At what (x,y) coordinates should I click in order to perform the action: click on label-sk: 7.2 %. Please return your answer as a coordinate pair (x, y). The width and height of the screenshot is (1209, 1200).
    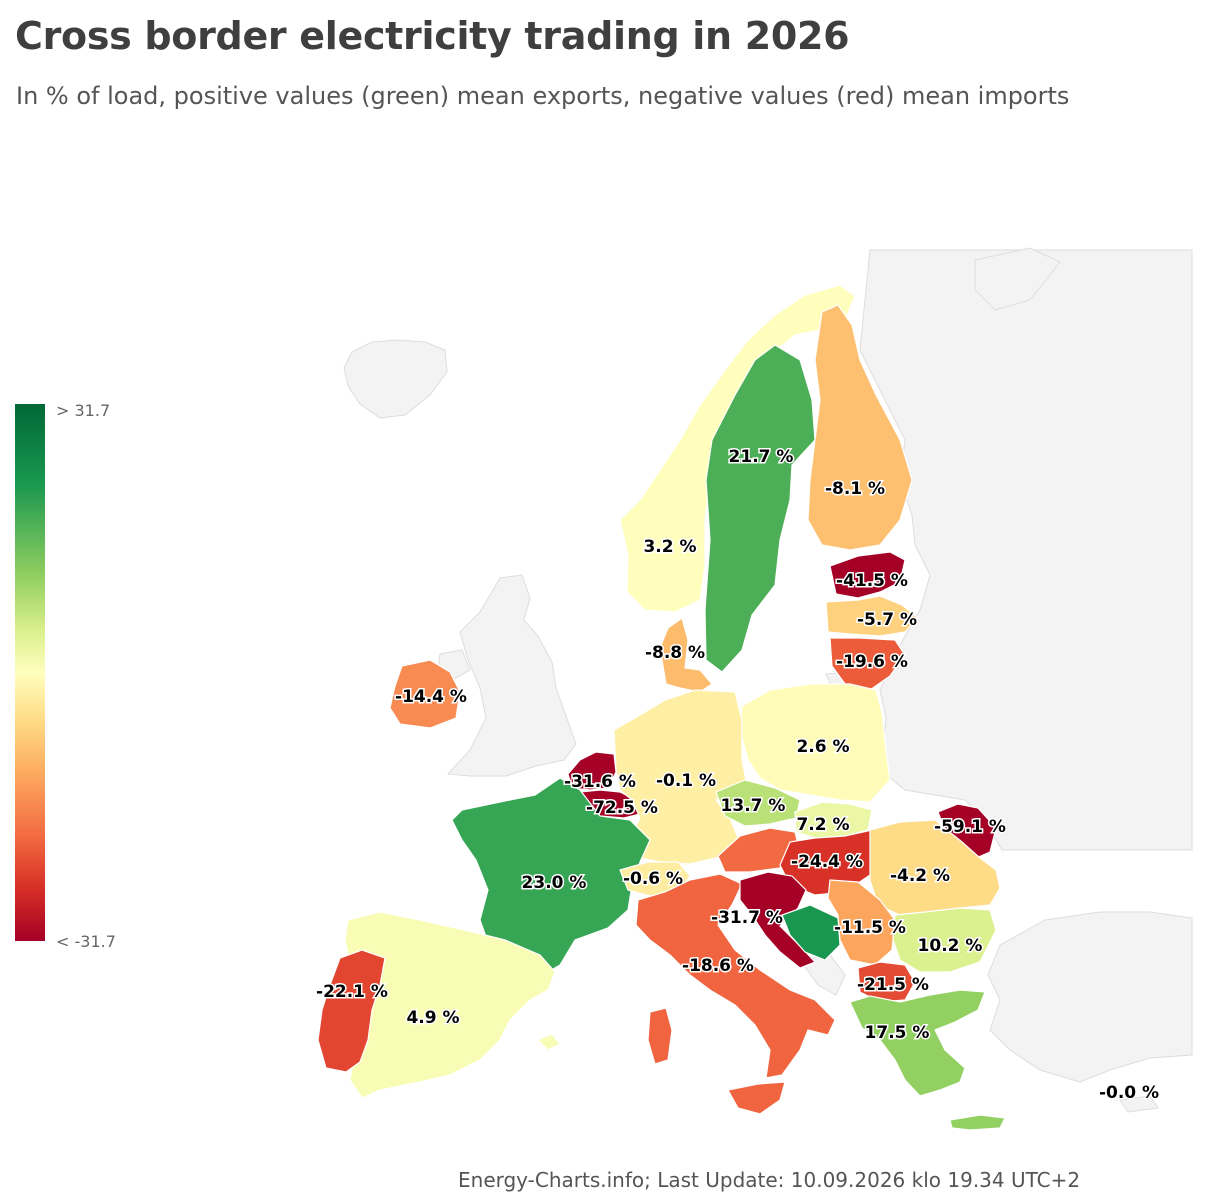
    Looking at the image, I should click on (822, 825).